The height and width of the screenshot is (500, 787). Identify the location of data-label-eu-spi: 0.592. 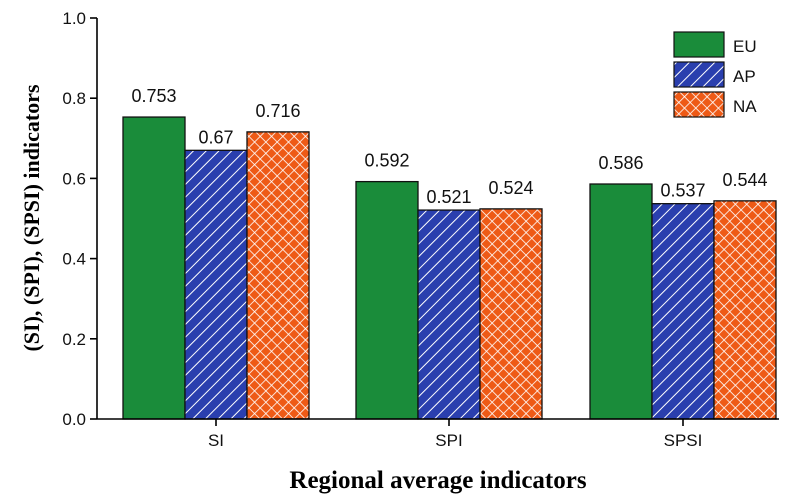
(386, 161).